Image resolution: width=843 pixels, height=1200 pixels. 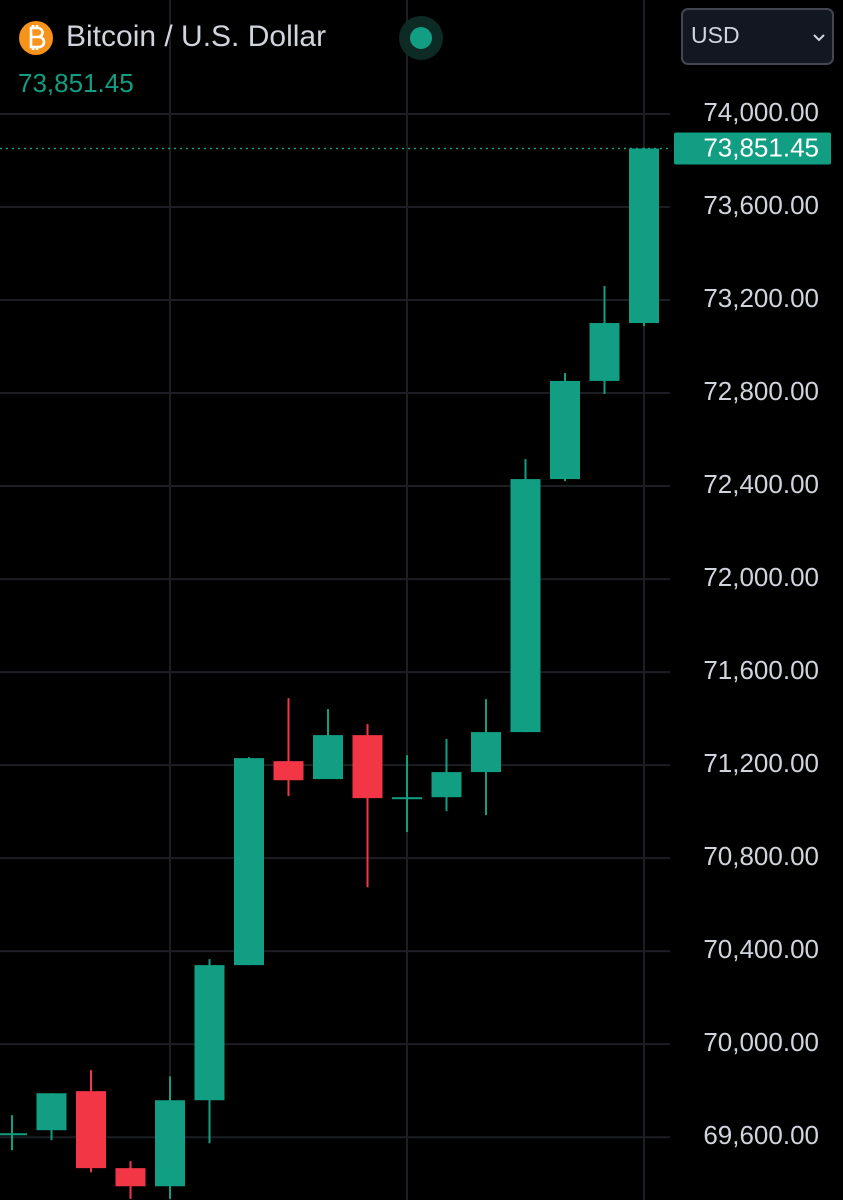 What do you see at coordinates (761, 205) in the screenshot?
I see `y-tick-label: 73,600.00` at bounding box center [761, 205].